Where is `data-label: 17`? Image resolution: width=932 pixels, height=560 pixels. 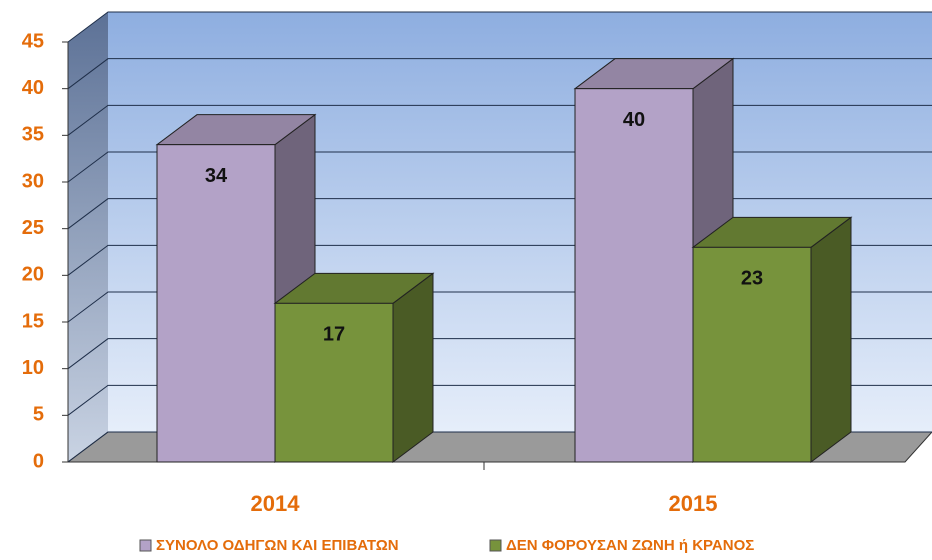 data-label: 17 is located at coordinates (334, 335).